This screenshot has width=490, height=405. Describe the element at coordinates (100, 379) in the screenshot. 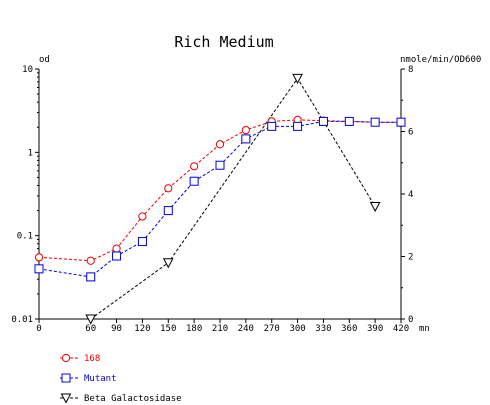

I see `legend-label: Mutant` at that location.